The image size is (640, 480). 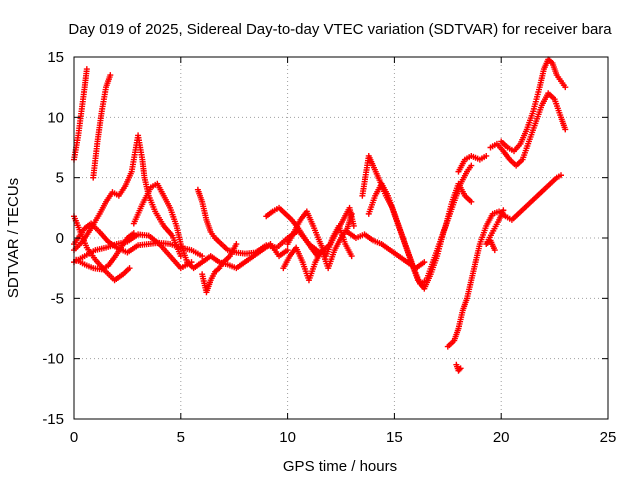 I want to click on x-tick-label: 0, so click(x=74, y=437).